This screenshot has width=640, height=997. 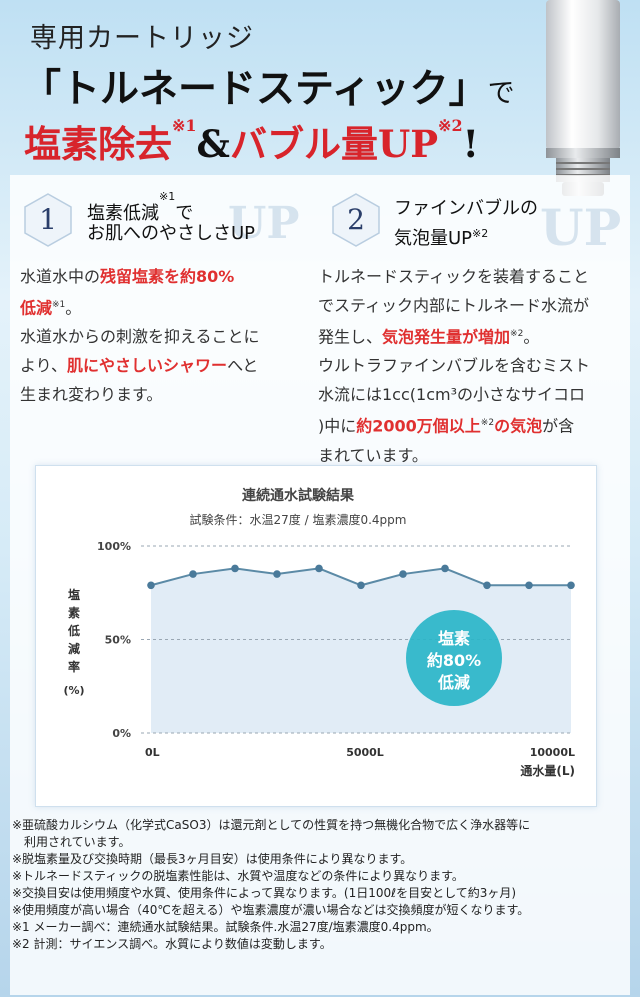 I want to click on headline-bubble: バブル量UP, so click(x=334, y=144).